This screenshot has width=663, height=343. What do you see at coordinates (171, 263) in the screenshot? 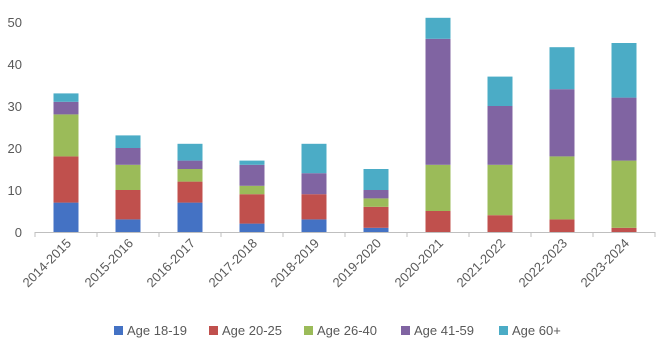
I see `x-tick-label: 2016-2017` at bounding box center [171, 263].